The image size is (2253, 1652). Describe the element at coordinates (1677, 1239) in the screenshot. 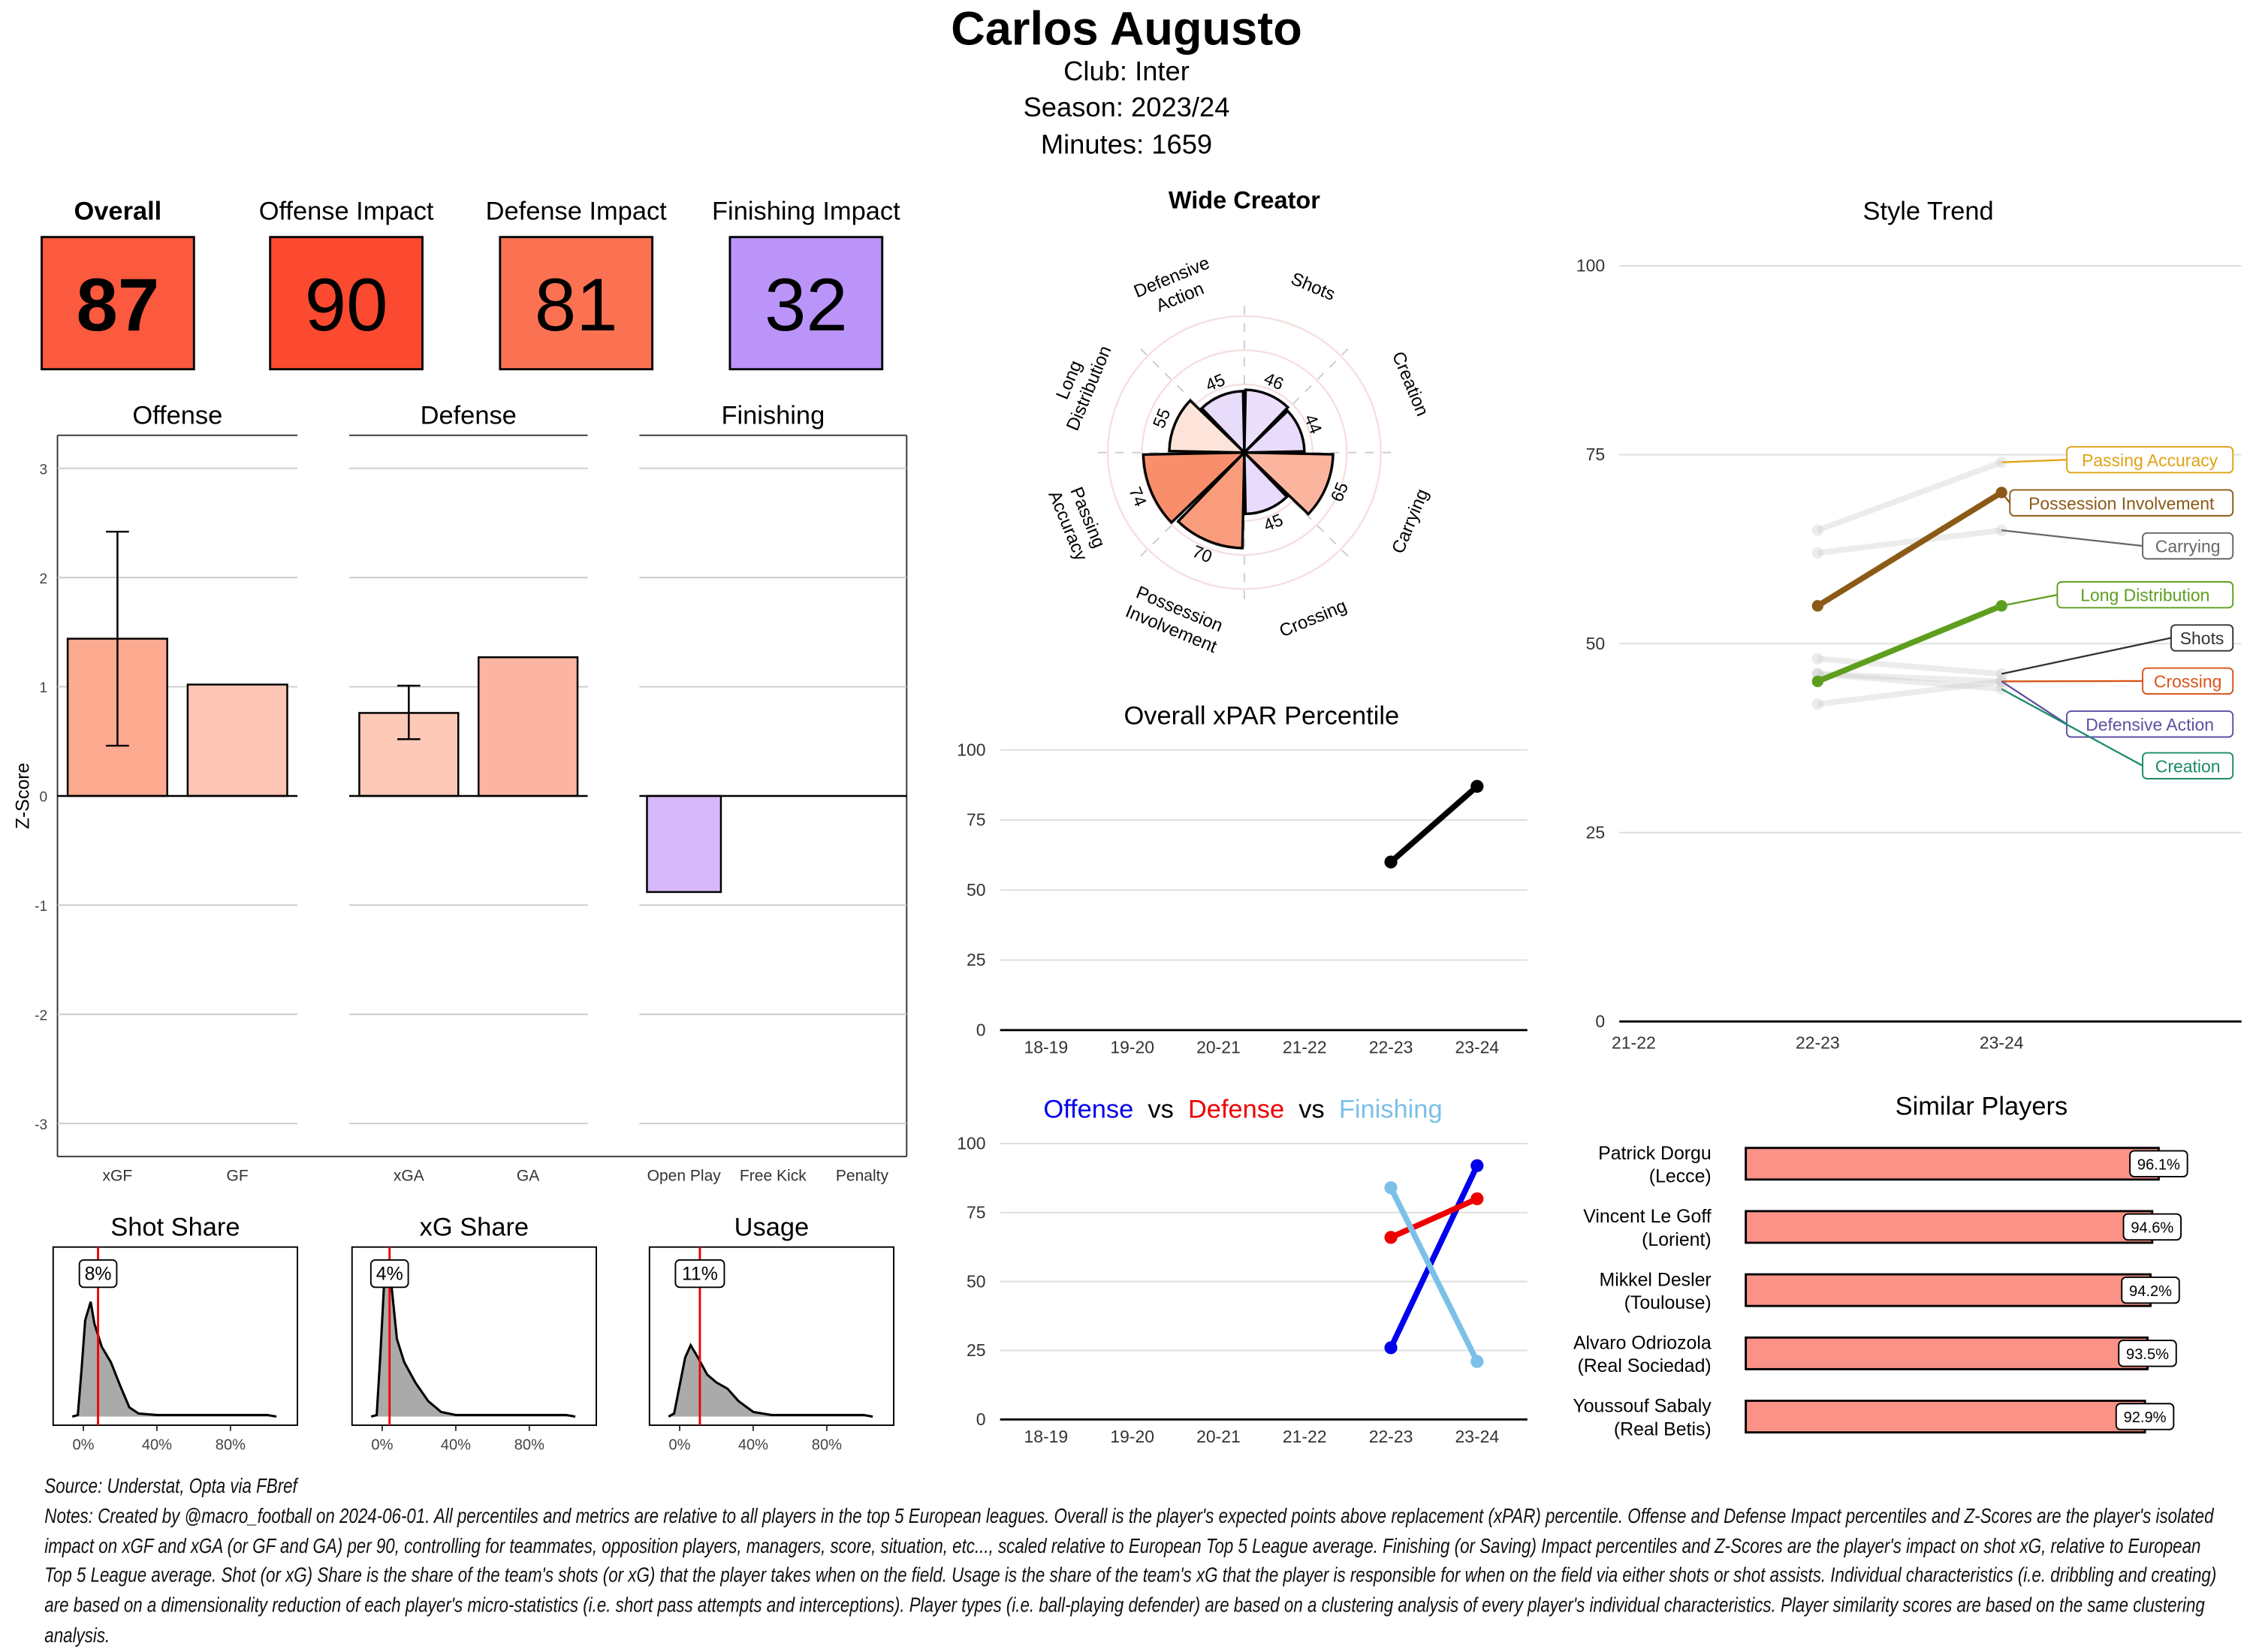

I see `player-club: (Lorient)` at that location.